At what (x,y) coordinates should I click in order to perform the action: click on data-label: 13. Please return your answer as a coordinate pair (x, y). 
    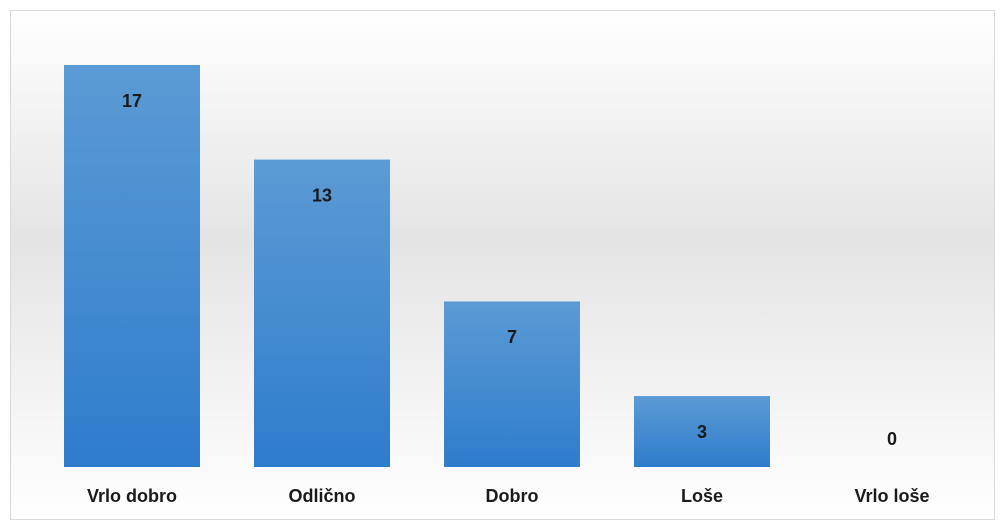
    Looking at the image, I should click on (322, 195).